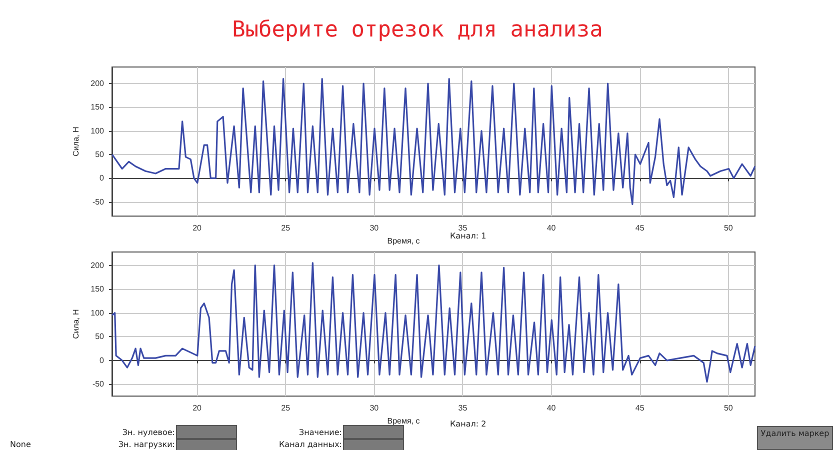  Describe the element at coordinates (417, 30) in the screenshot. I see `chart-title: Выберите отрезок для анализа` at that location.